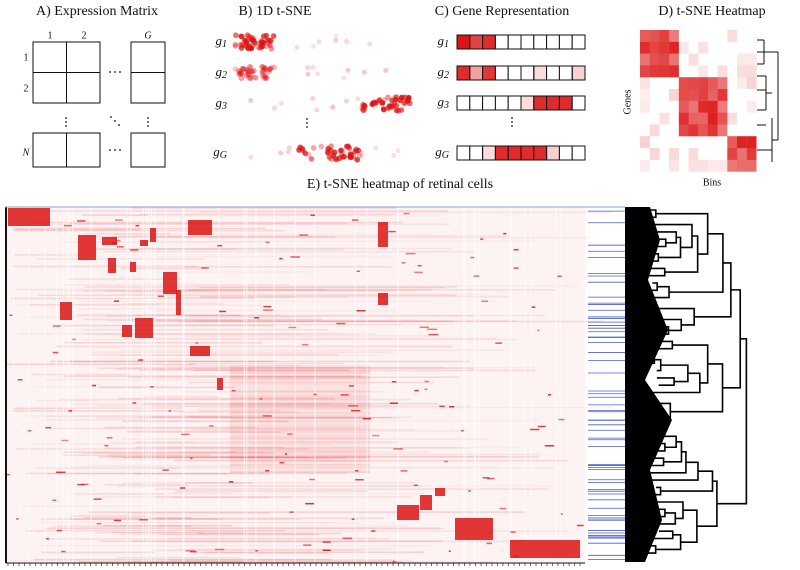 The image size is (800, 570). Describe the element at coordinates (648, 384) in the screenshot. I see `dendrogram-dense` at that location.